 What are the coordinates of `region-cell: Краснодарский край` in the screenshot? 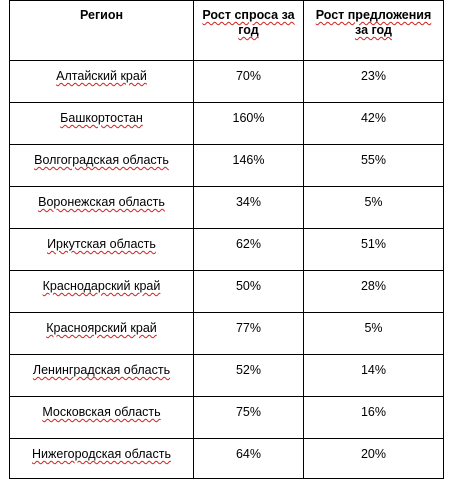 It's located at (101, 291).